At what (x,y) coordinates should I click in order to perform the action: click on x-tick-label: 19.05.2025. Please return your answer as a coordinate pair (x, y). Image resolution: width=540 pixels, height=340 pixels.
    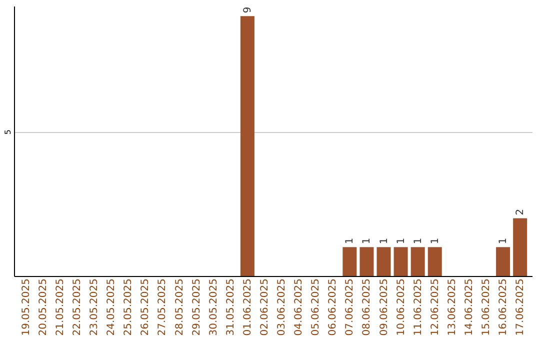
    Looking at the image, I should click on (26, 307).